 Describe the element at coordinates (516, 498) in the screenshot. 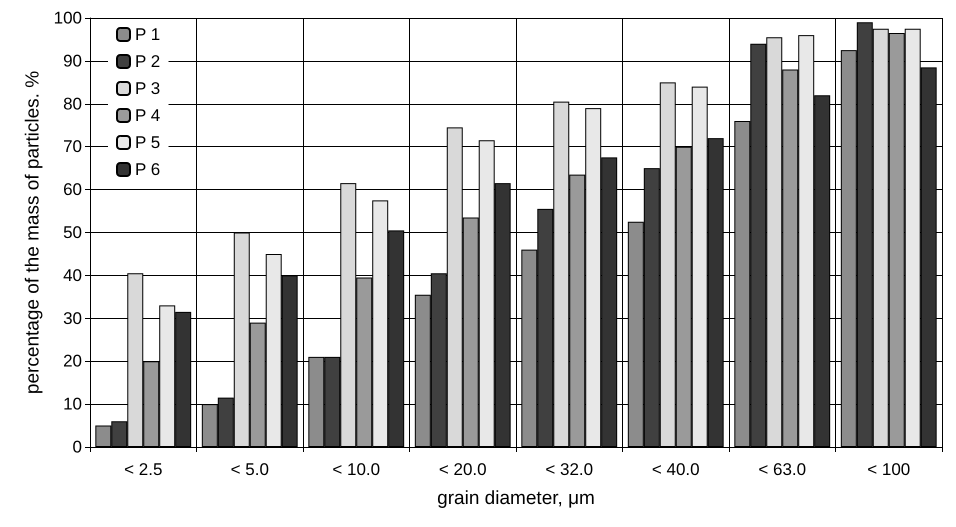

I see `x-axis-title: grain diameter, μm` at that location.